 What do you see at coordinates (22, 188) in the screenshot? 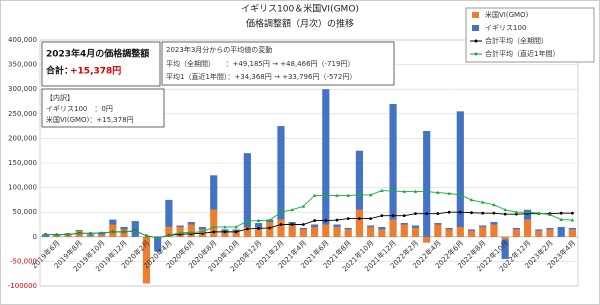
I see `y-tick-label: 100,000` at bounding box center [22, 188].